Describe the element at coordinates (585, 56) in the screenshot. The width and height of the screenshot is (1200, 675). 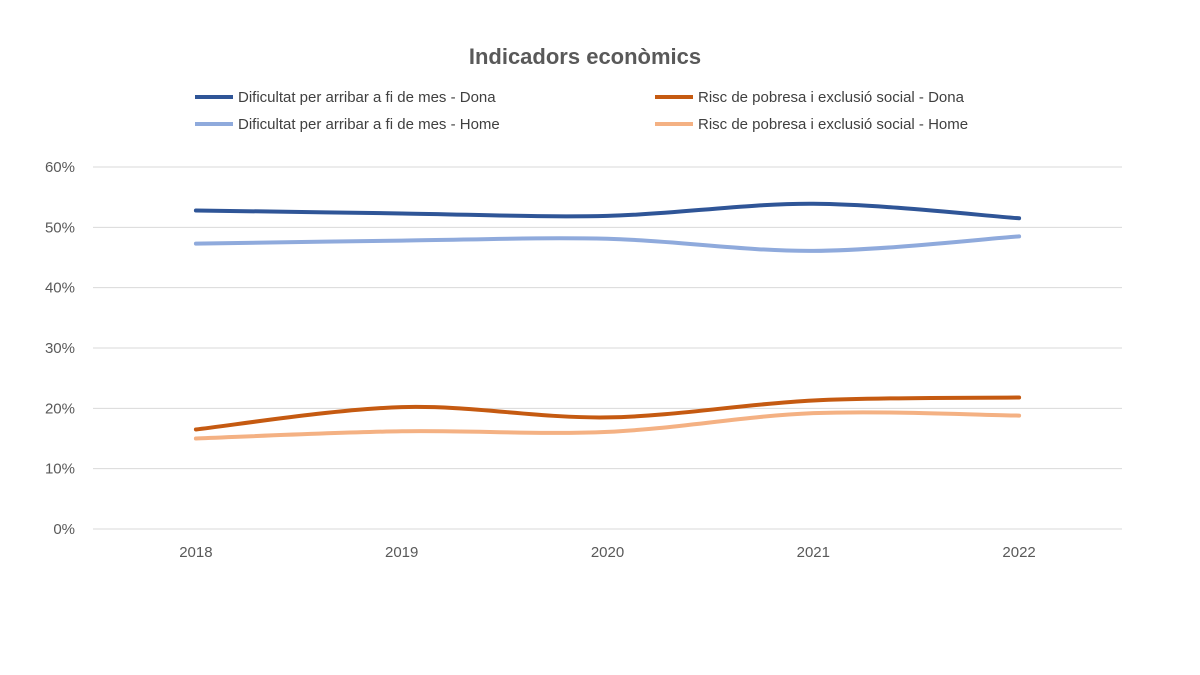
I see `chart-title: Indicadors econòmics` at that location.